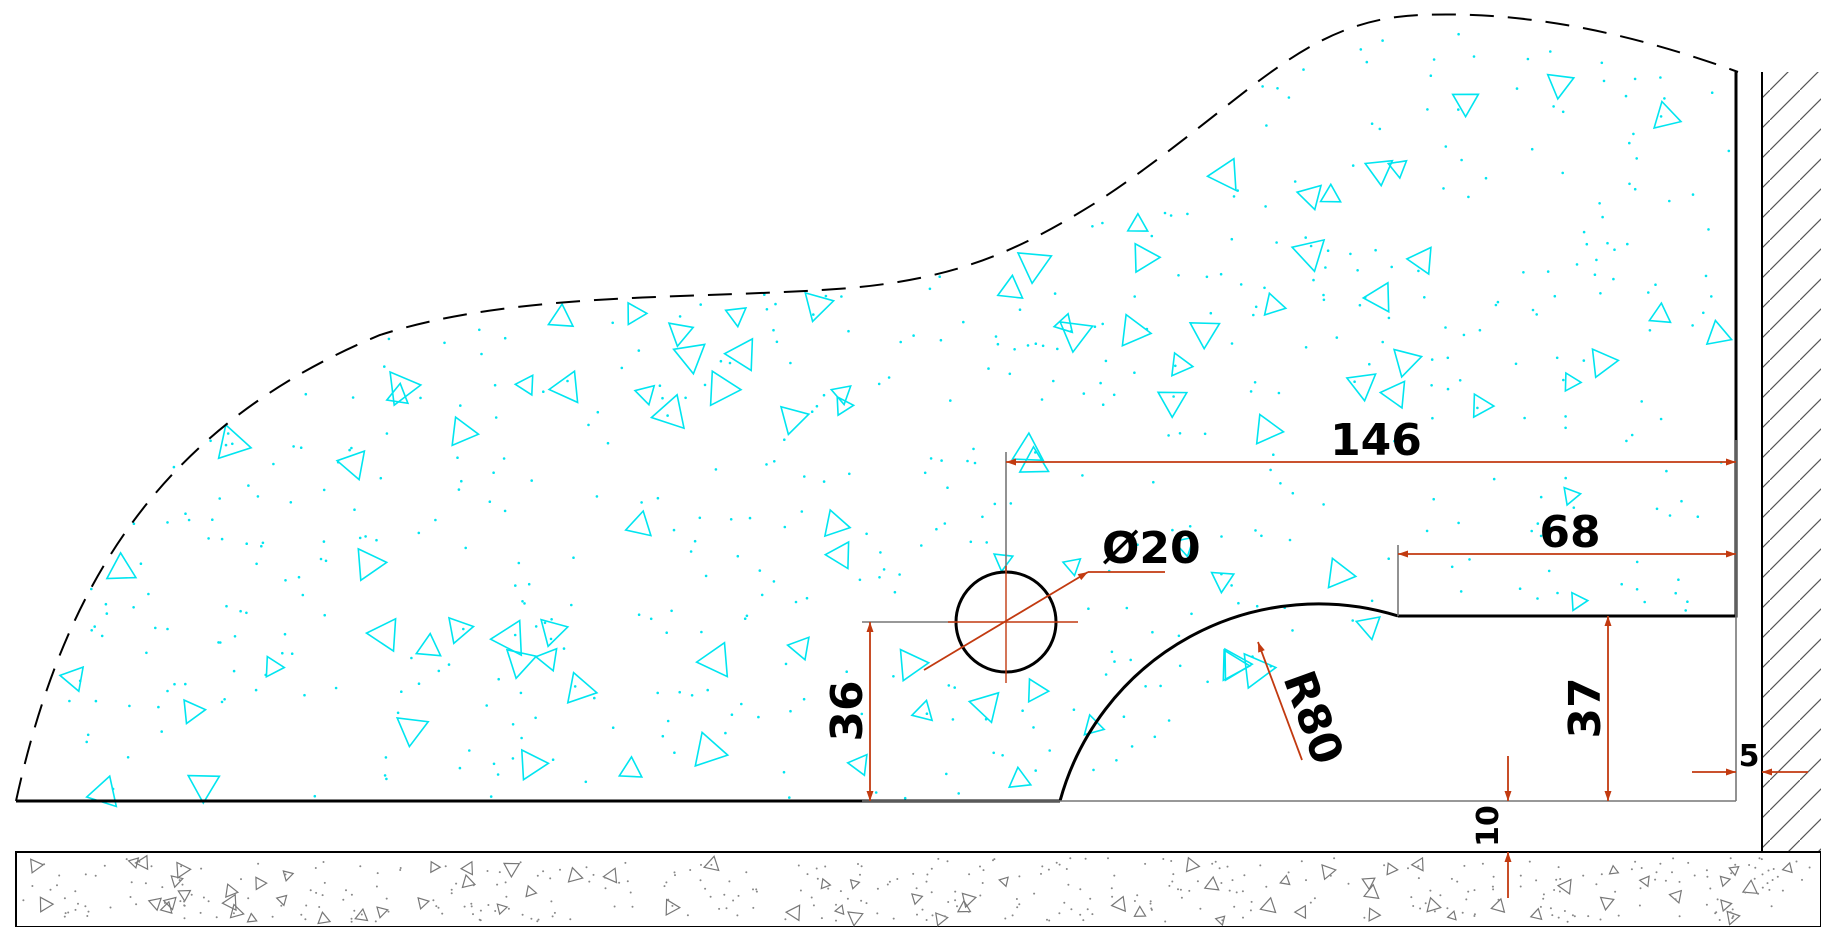 The height and width of the screenshot is (927, 1821). I want to click on hole-center-lines, so click(1013, 624).